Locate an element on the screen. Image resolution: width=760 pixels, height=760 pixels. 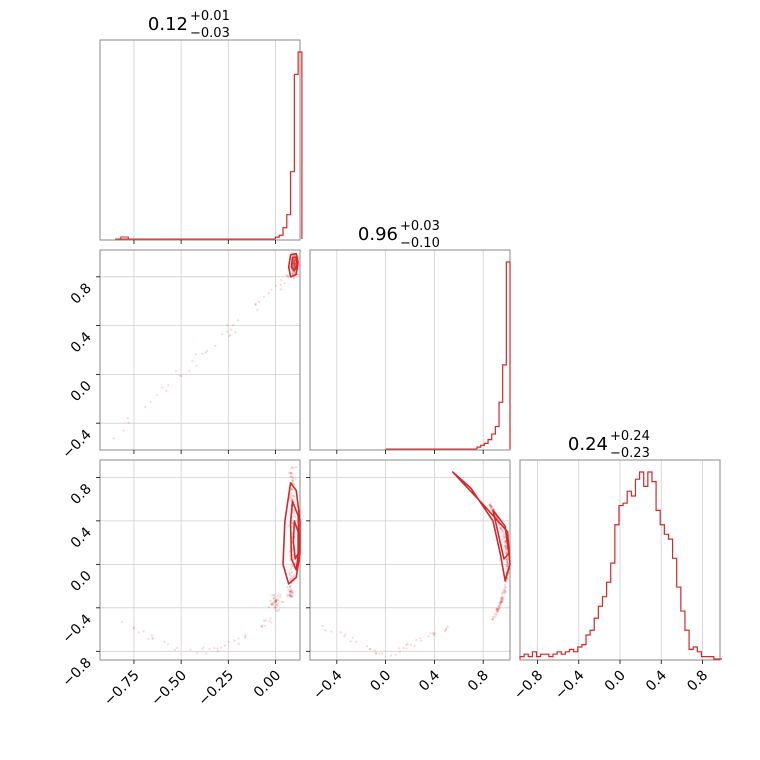
panel-row2-col2 is located at coordinates (410, 351).